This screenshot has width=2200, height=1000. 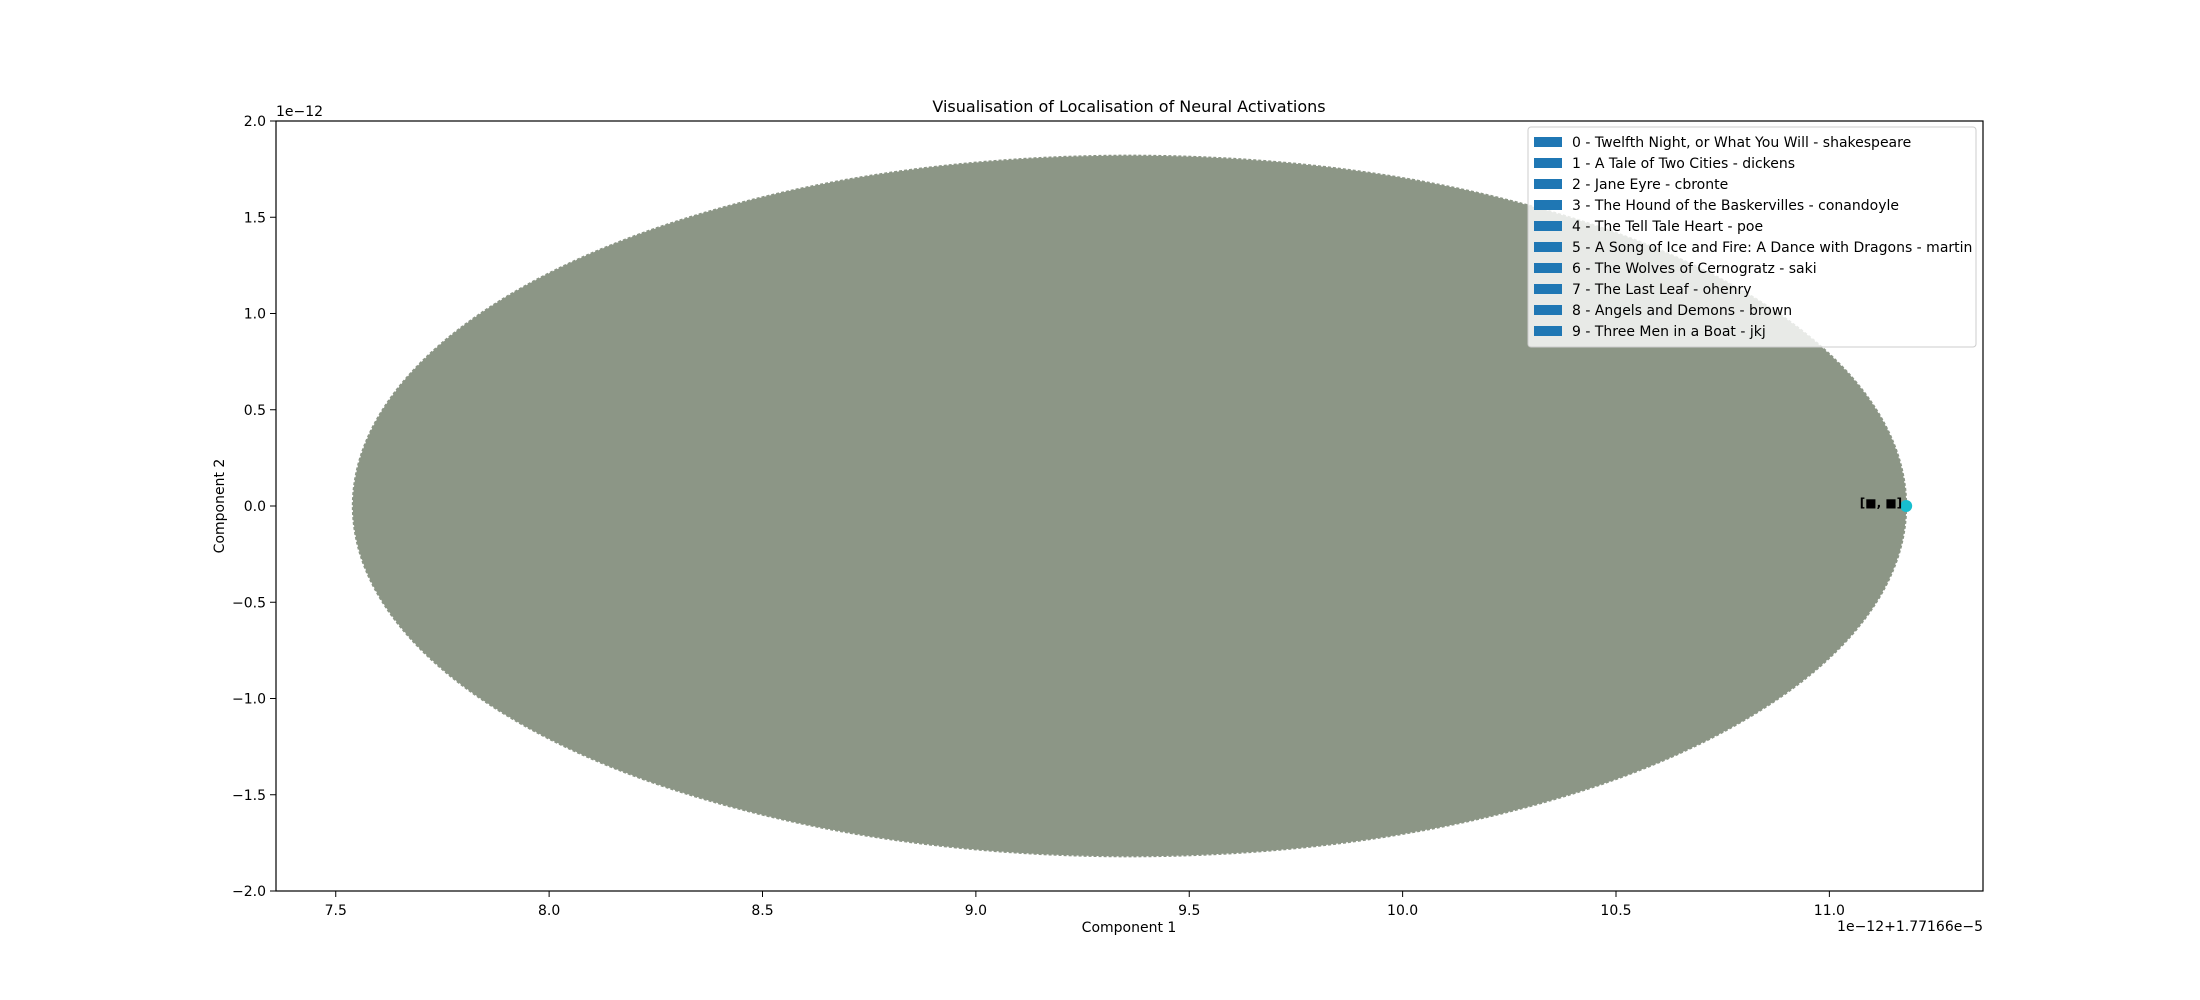 I want to click on legend-frame, so click(x=1752, y=237).